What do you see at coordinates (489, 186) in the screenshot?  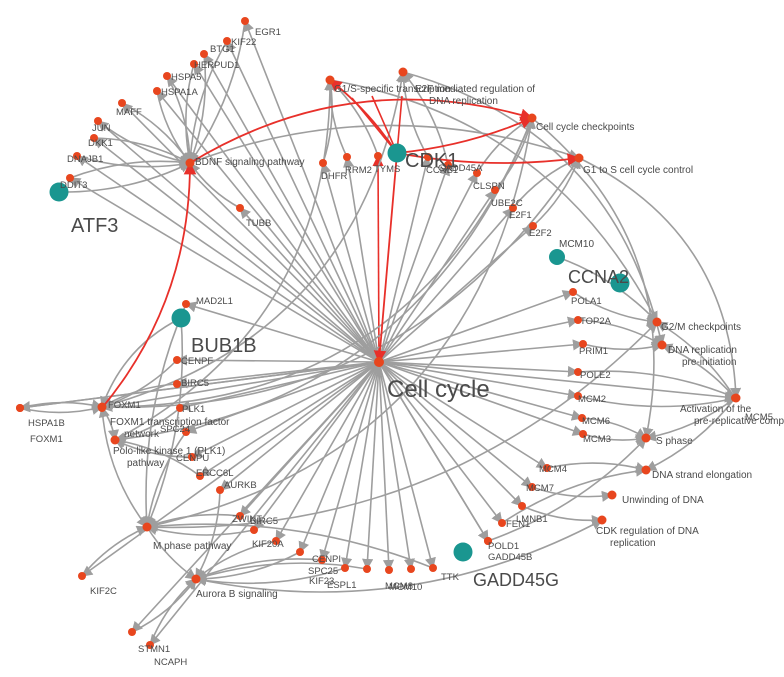 I see `gene-label-clspn: CLSPN` at bounding box center [489, 186].